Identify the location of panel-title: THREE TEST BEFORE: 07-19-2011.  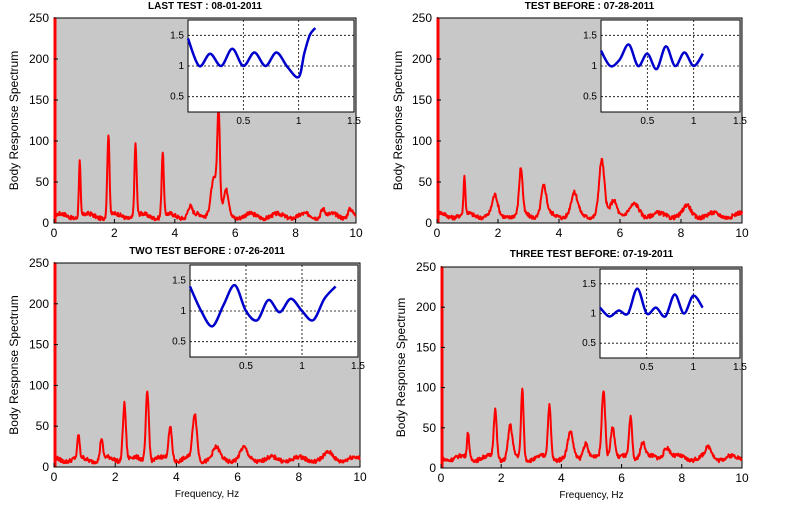
(592, 254).